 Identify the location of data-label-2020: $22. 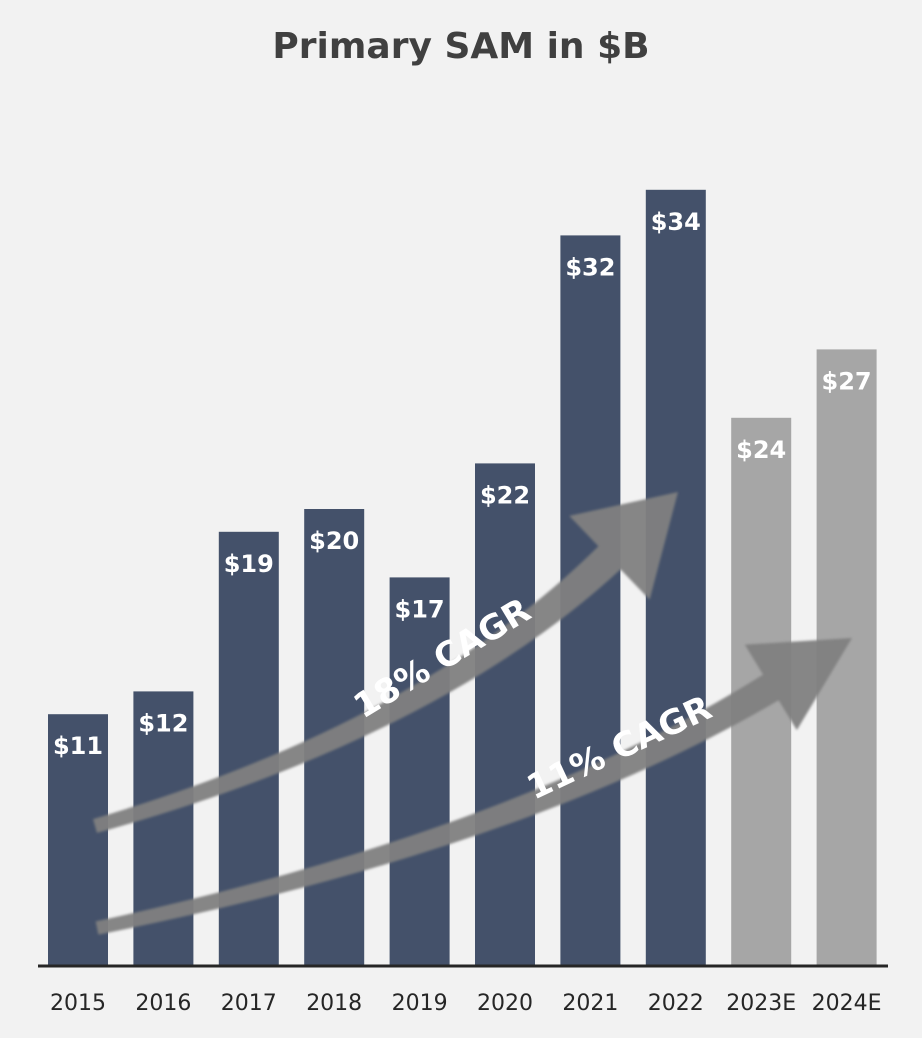
(505, 495).